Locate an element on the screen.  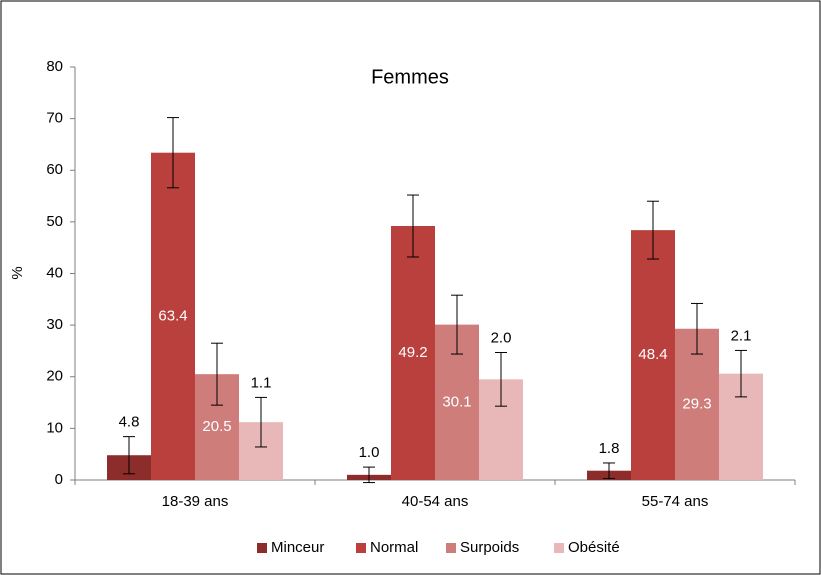
y-tick-label: 0 is located at coordinates (59, 479).